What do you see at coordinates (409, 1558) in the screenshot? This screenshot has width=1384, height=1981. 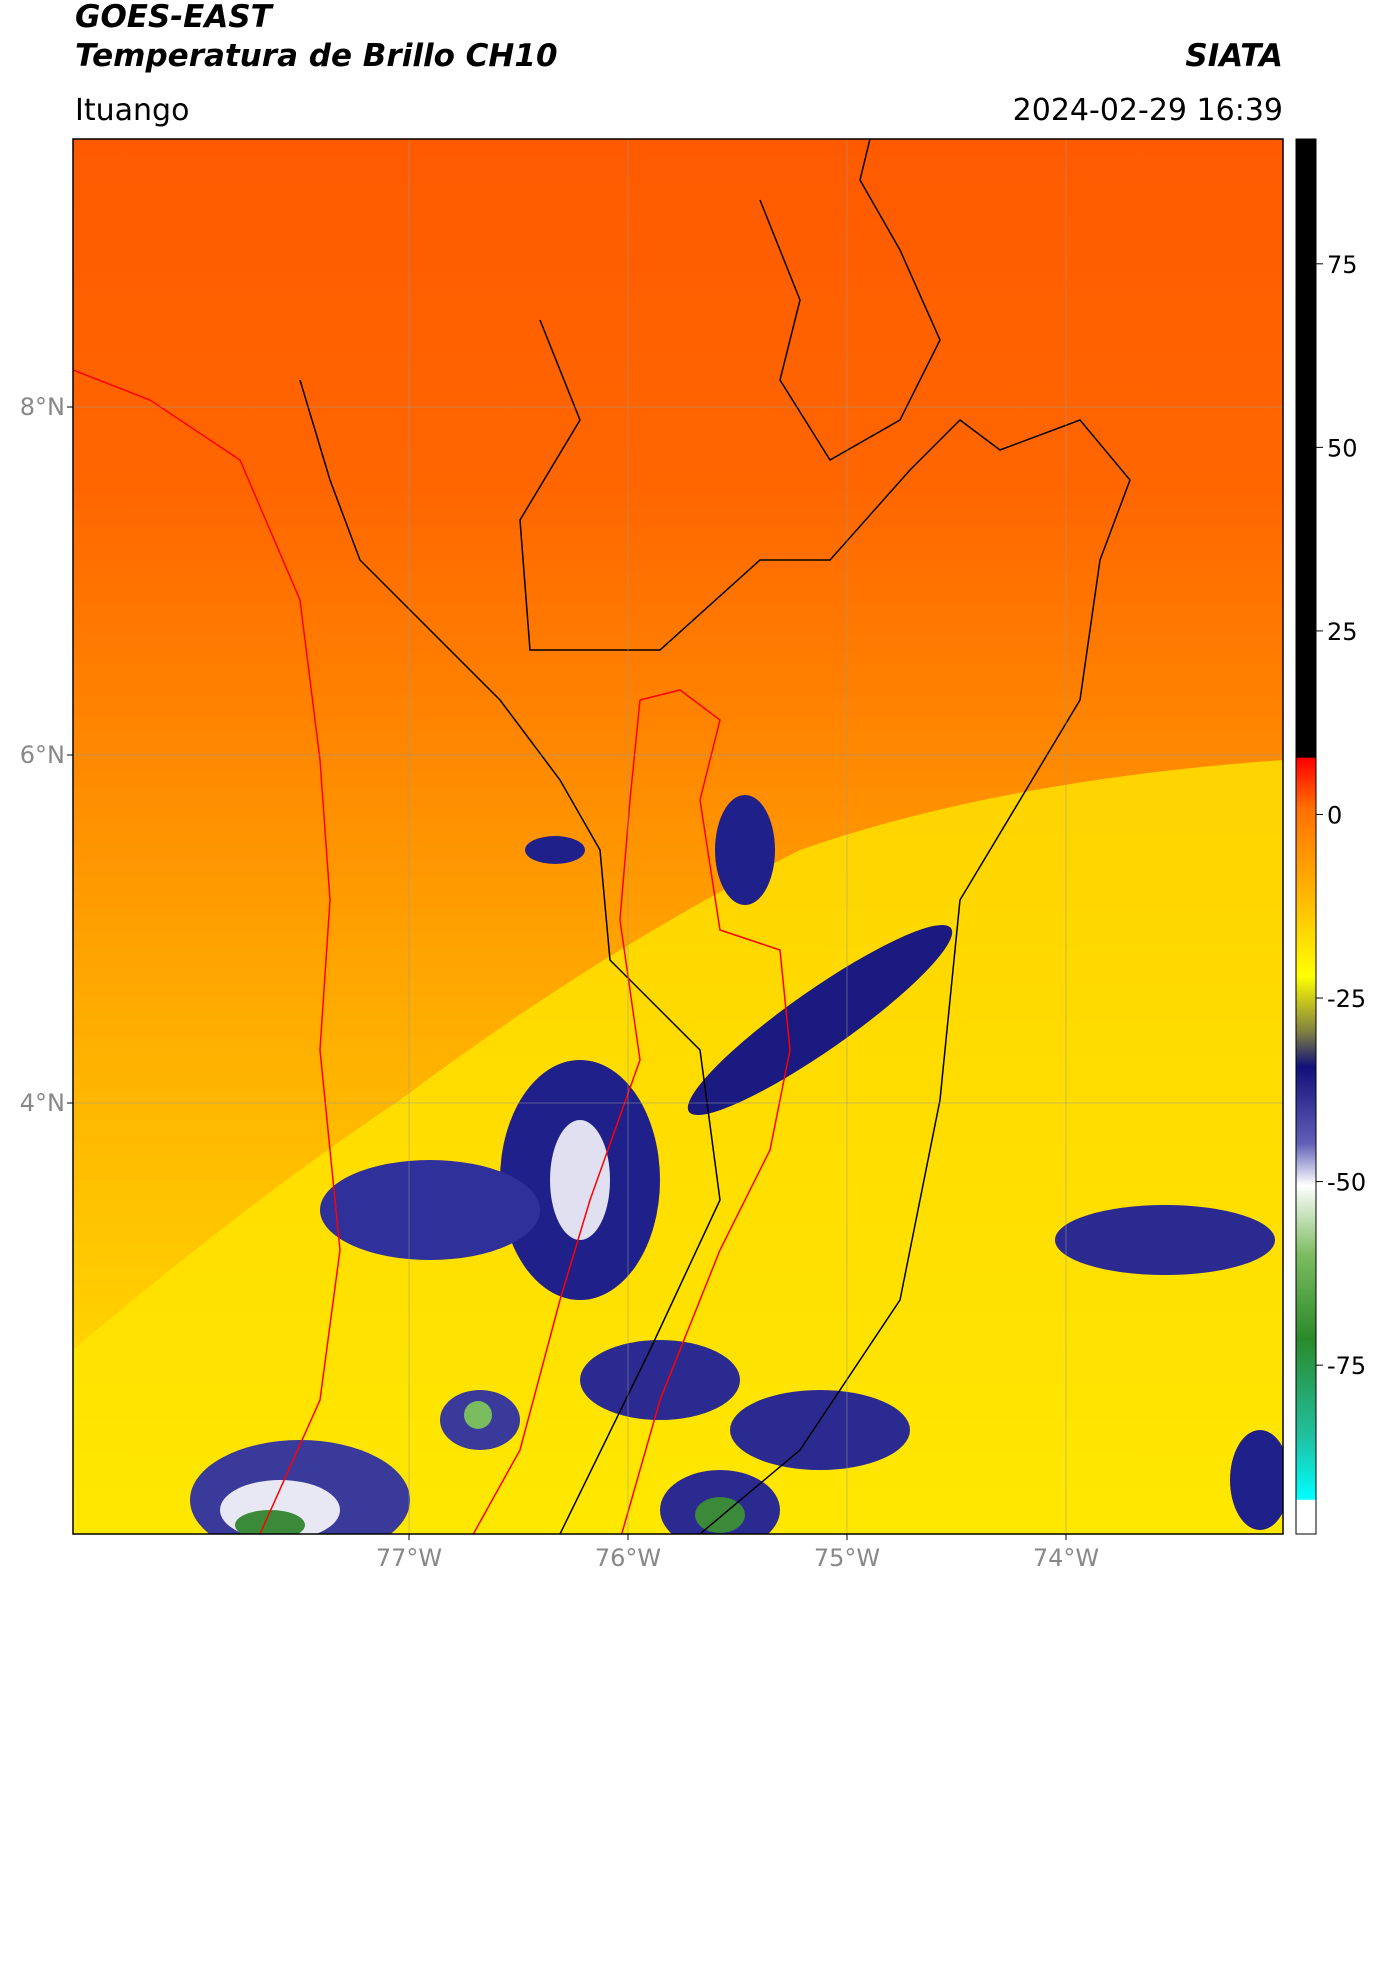 I see `lon-label: 77°W` at bounding box center [409, 1558].